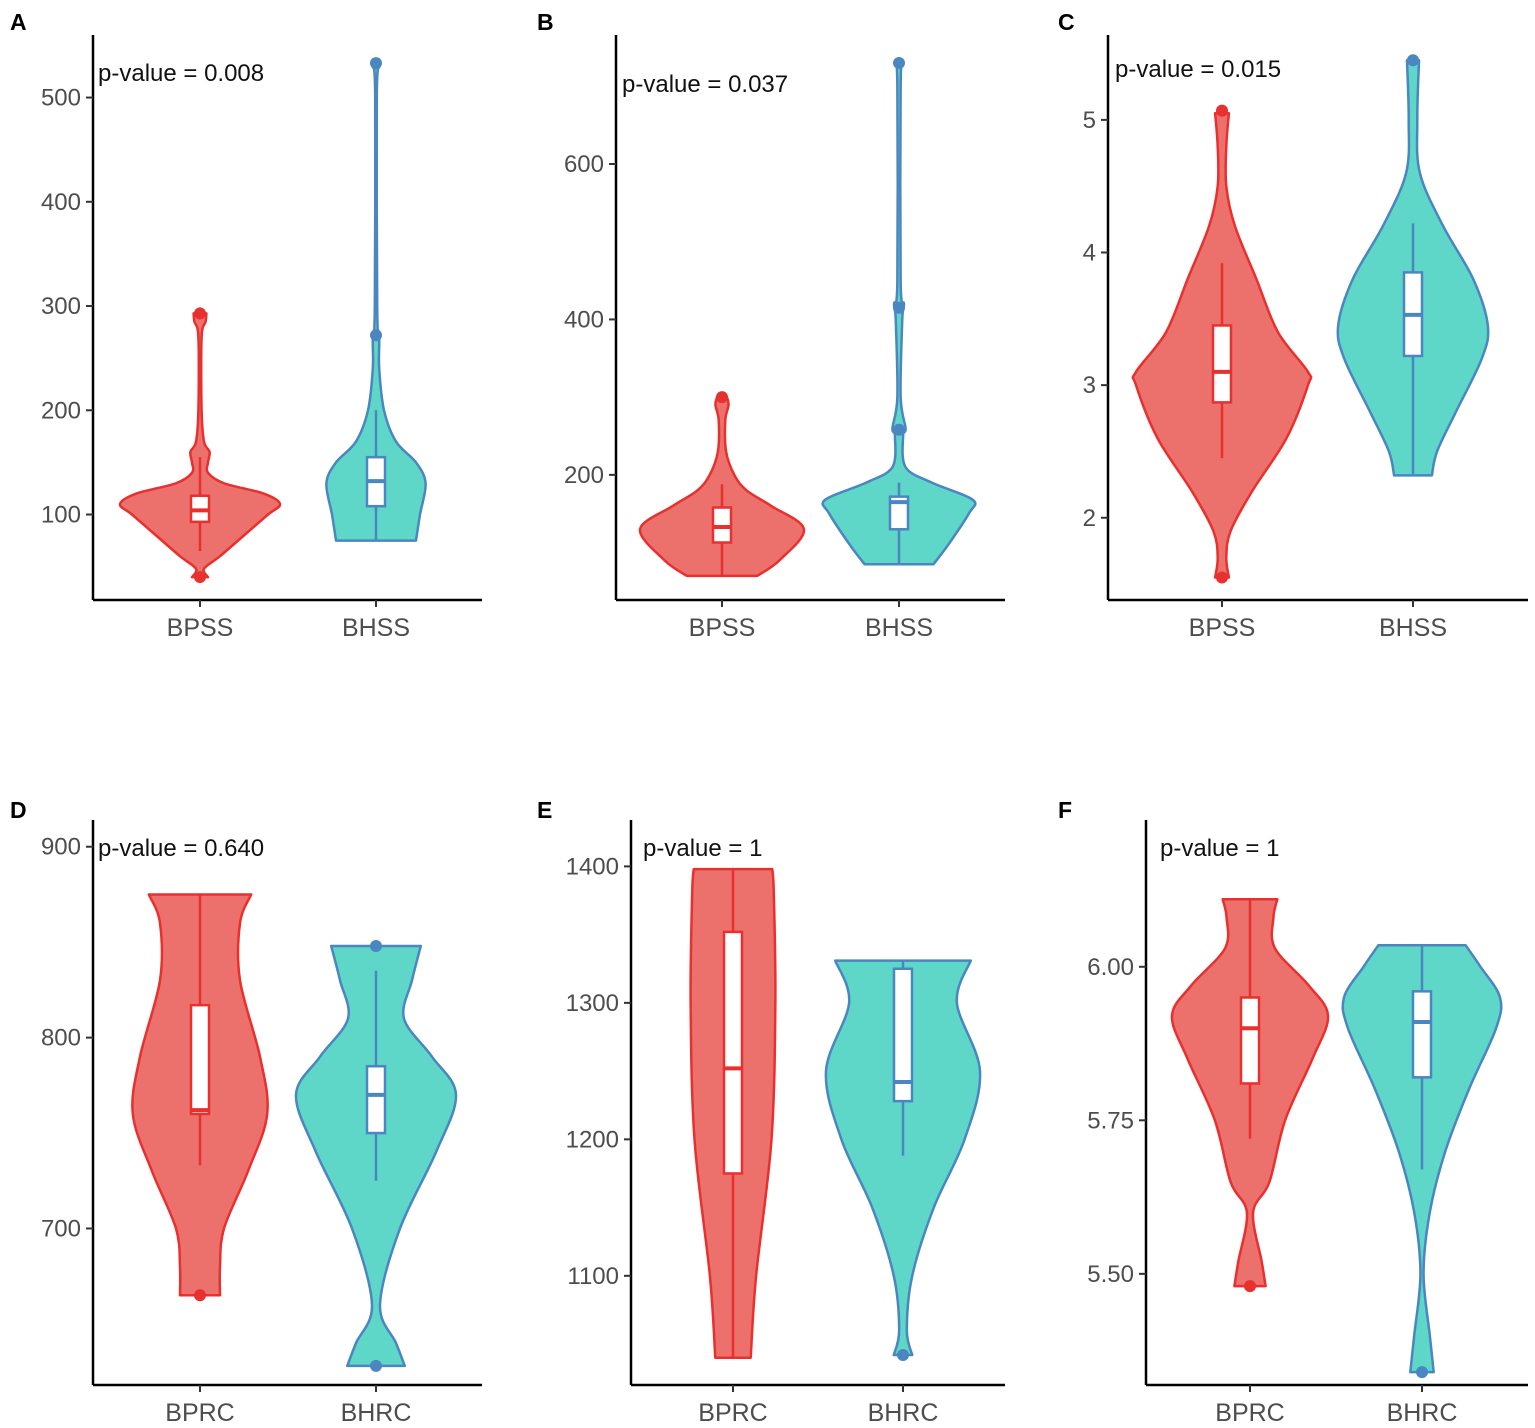  I want to click on y-tick-label: 900, so click(61, 847).